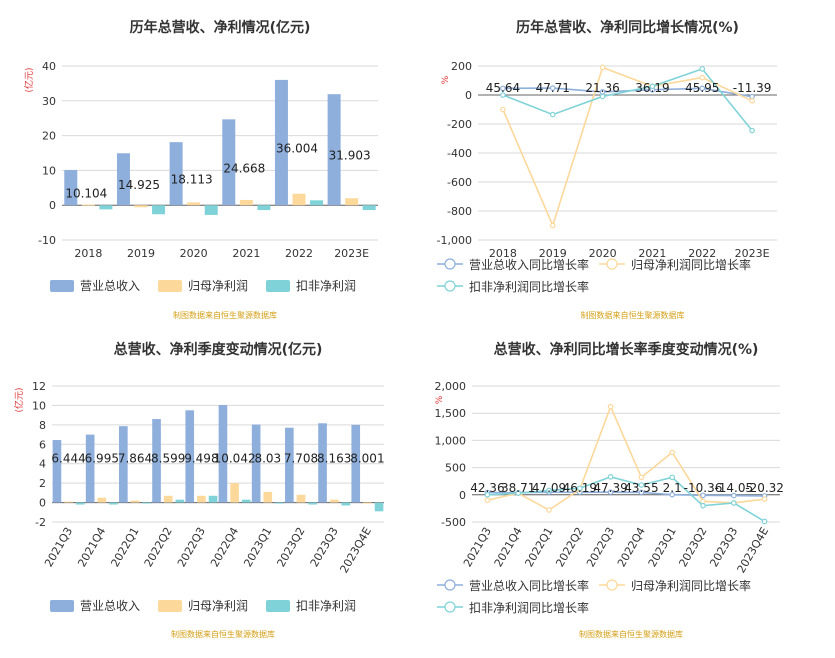  Describe the element at coordinates (42, 503) in the screenshot. I see `y-tick-label: 0` at that location.